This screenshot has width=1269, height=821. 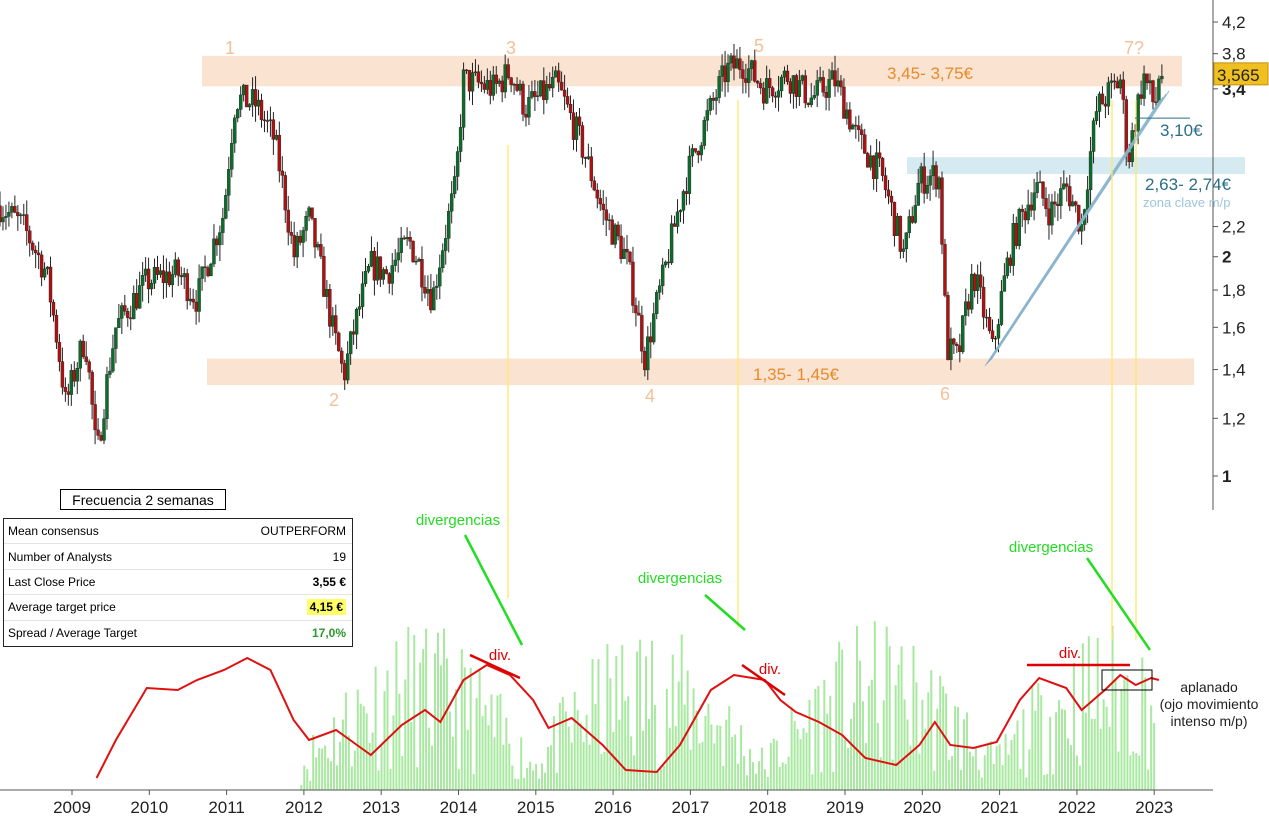 I want to click on y-tick-label: 1,4, so click(x=1234, y=370).